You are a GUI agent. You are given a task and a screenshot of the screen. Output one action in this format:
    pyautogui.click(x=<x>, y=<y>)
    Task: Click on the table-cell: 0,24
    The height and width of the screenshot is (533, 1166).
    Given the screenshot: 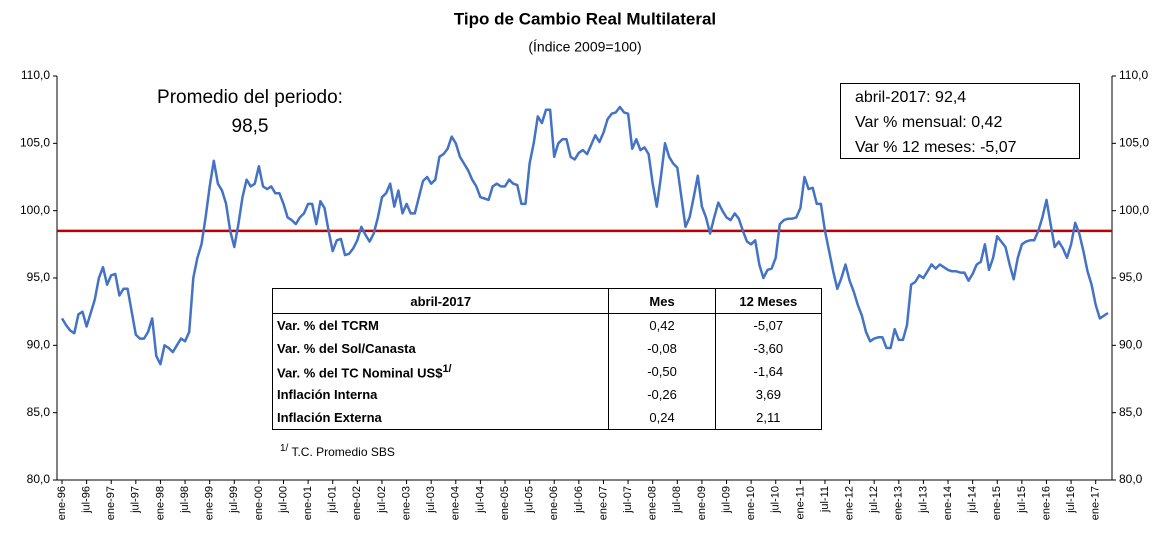 What is the action you would take?
    pyautogui.click(x=662, y=418)
    